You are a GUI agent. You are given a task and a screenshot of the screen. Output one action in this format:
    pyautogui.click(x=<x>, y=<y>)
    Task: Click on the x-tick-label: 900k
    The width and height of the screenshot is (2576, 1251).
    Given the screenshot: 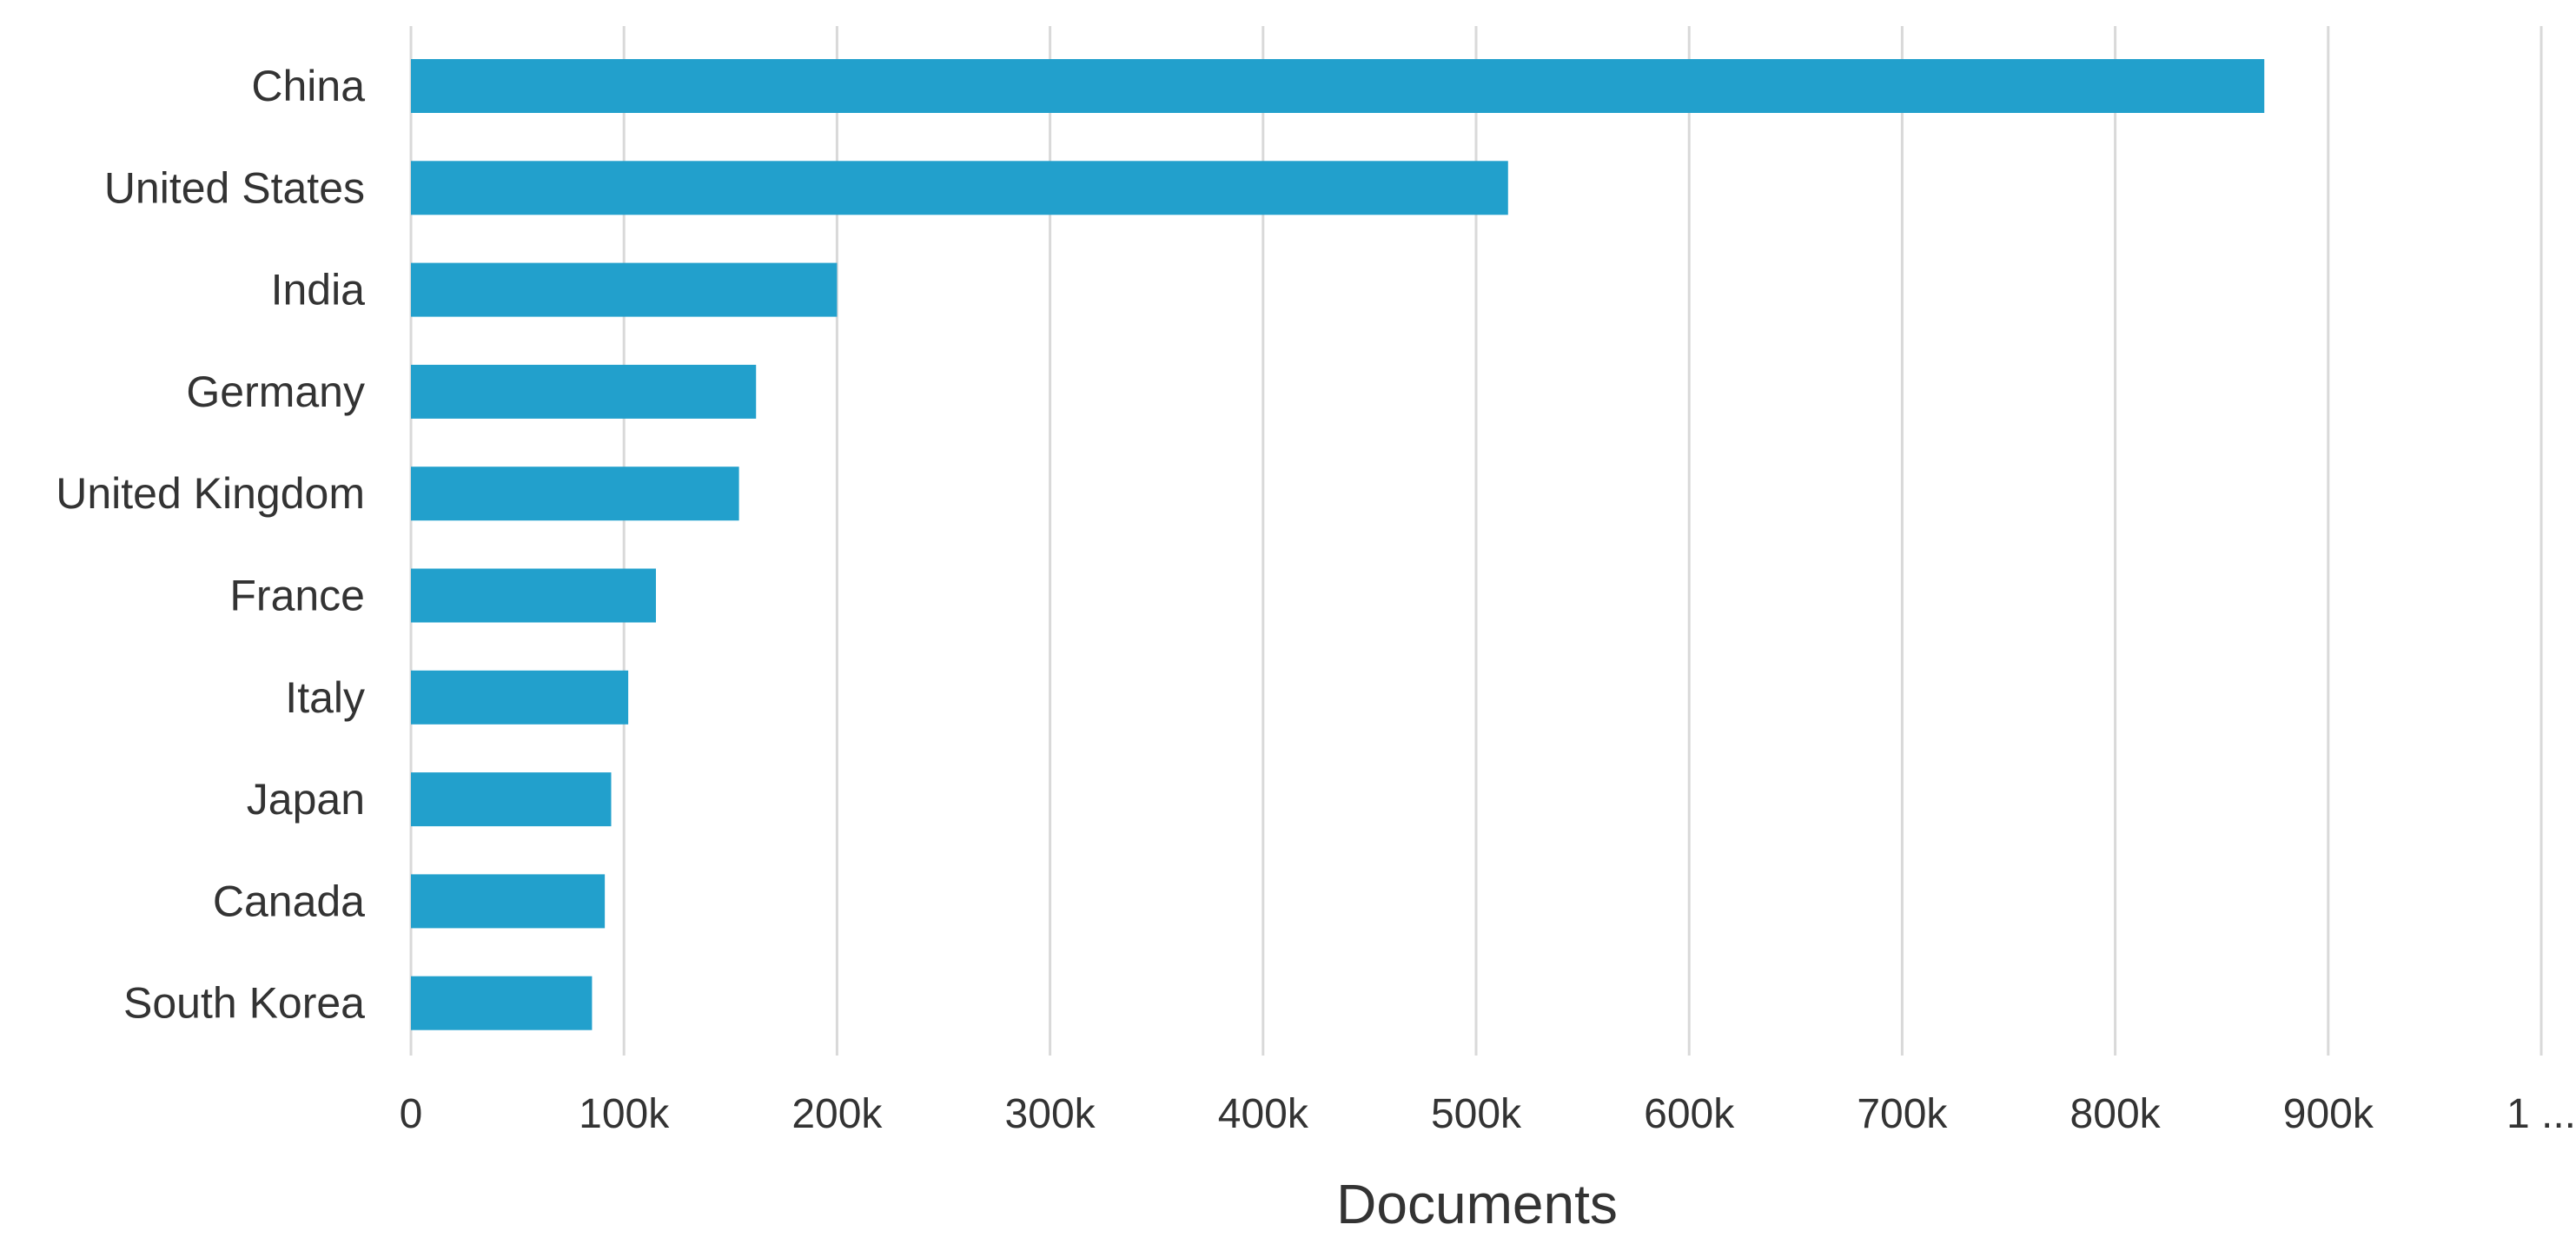 What is the action you would take?
    pyautogui.click(x=2328, y=1114)
    